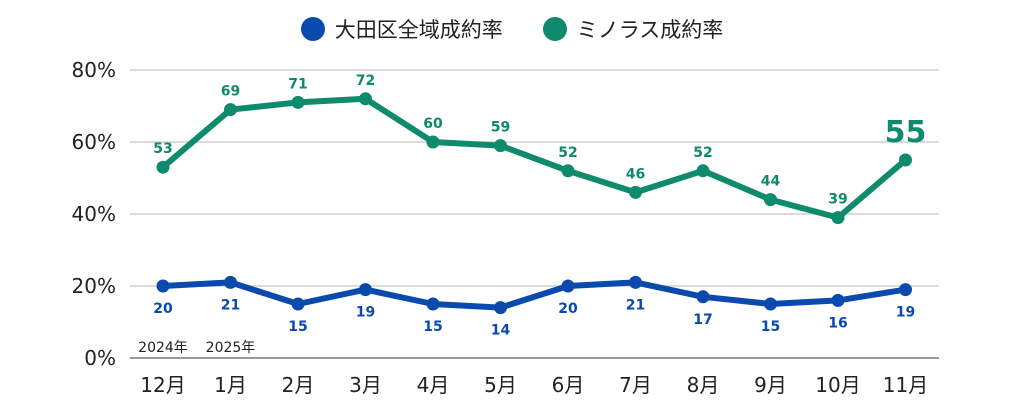 This screenshot has height=410, width=1024. I want to click on x-tick-label: 4月, so click(433, 385).